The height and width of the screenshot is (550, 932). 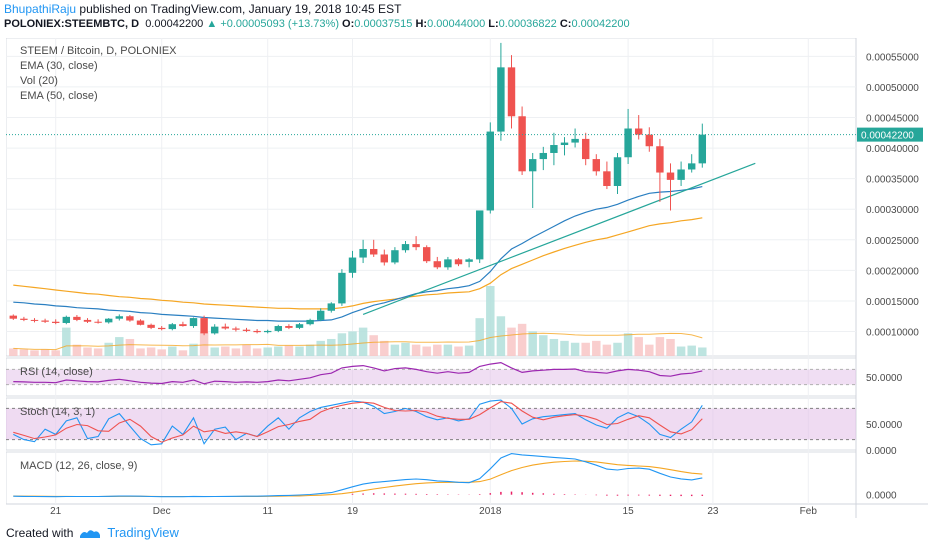 I want to click on y-tick-label: 0.00040000, so click(x=892, y=149).